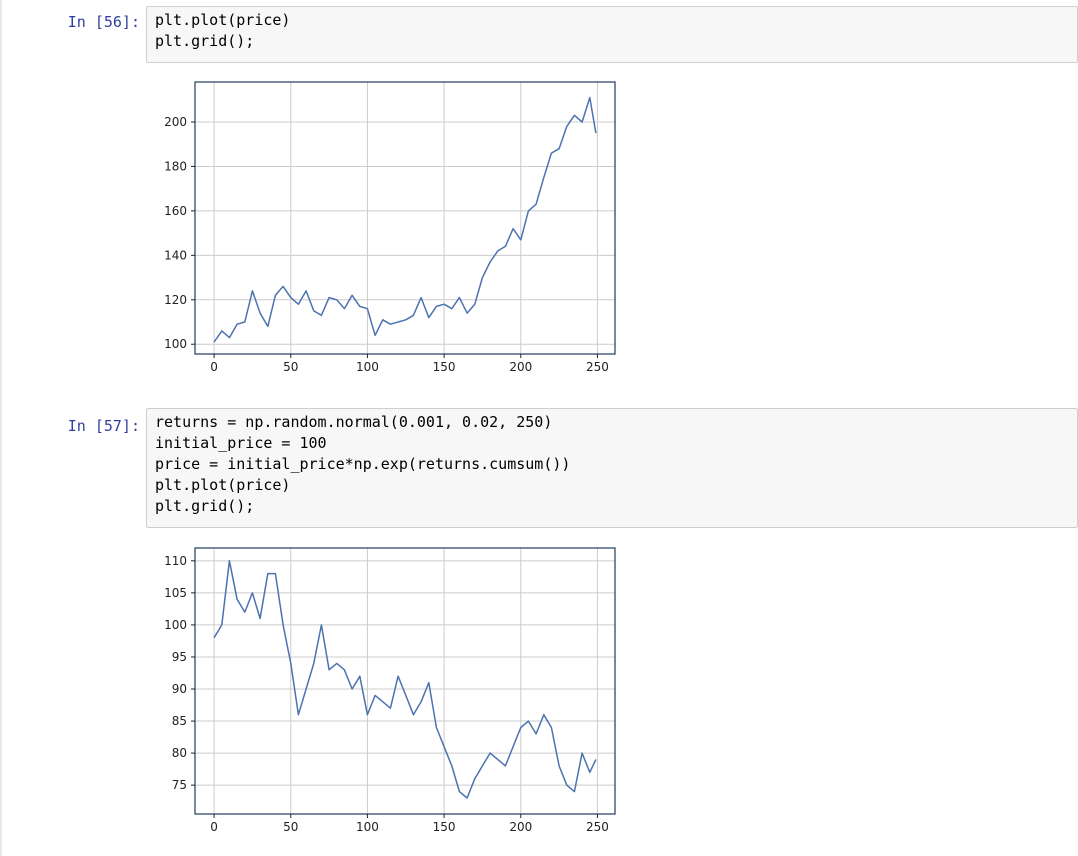 The height and width of the screenshot is (856, 1078). I want to click on code-cell-56: plt.plot(price) plt.grid();, so click(612, 34).